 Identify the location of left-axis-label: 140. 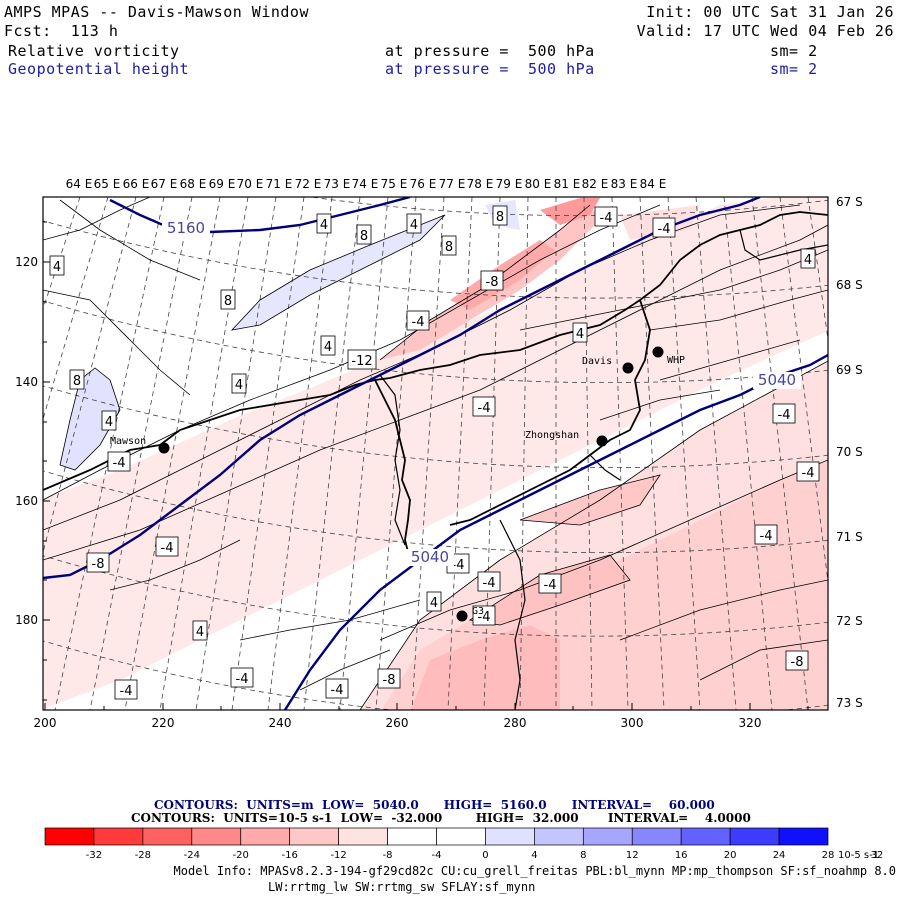
(26, 382).